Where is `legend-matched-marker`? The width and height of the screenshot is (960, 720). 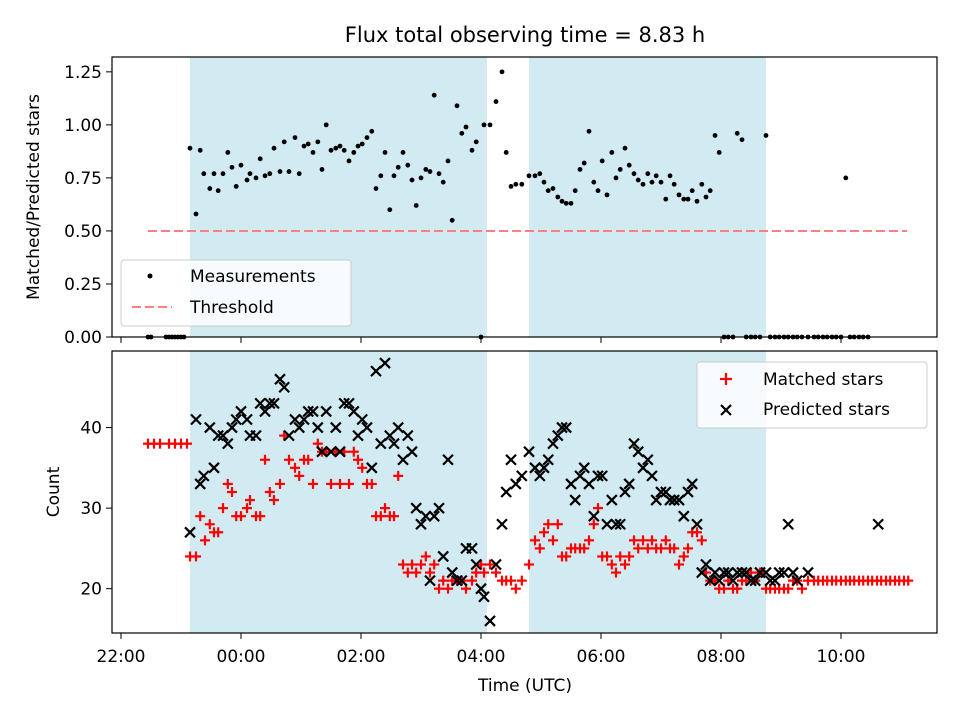 legend-matched-marker is located at coordinates (726, 379).